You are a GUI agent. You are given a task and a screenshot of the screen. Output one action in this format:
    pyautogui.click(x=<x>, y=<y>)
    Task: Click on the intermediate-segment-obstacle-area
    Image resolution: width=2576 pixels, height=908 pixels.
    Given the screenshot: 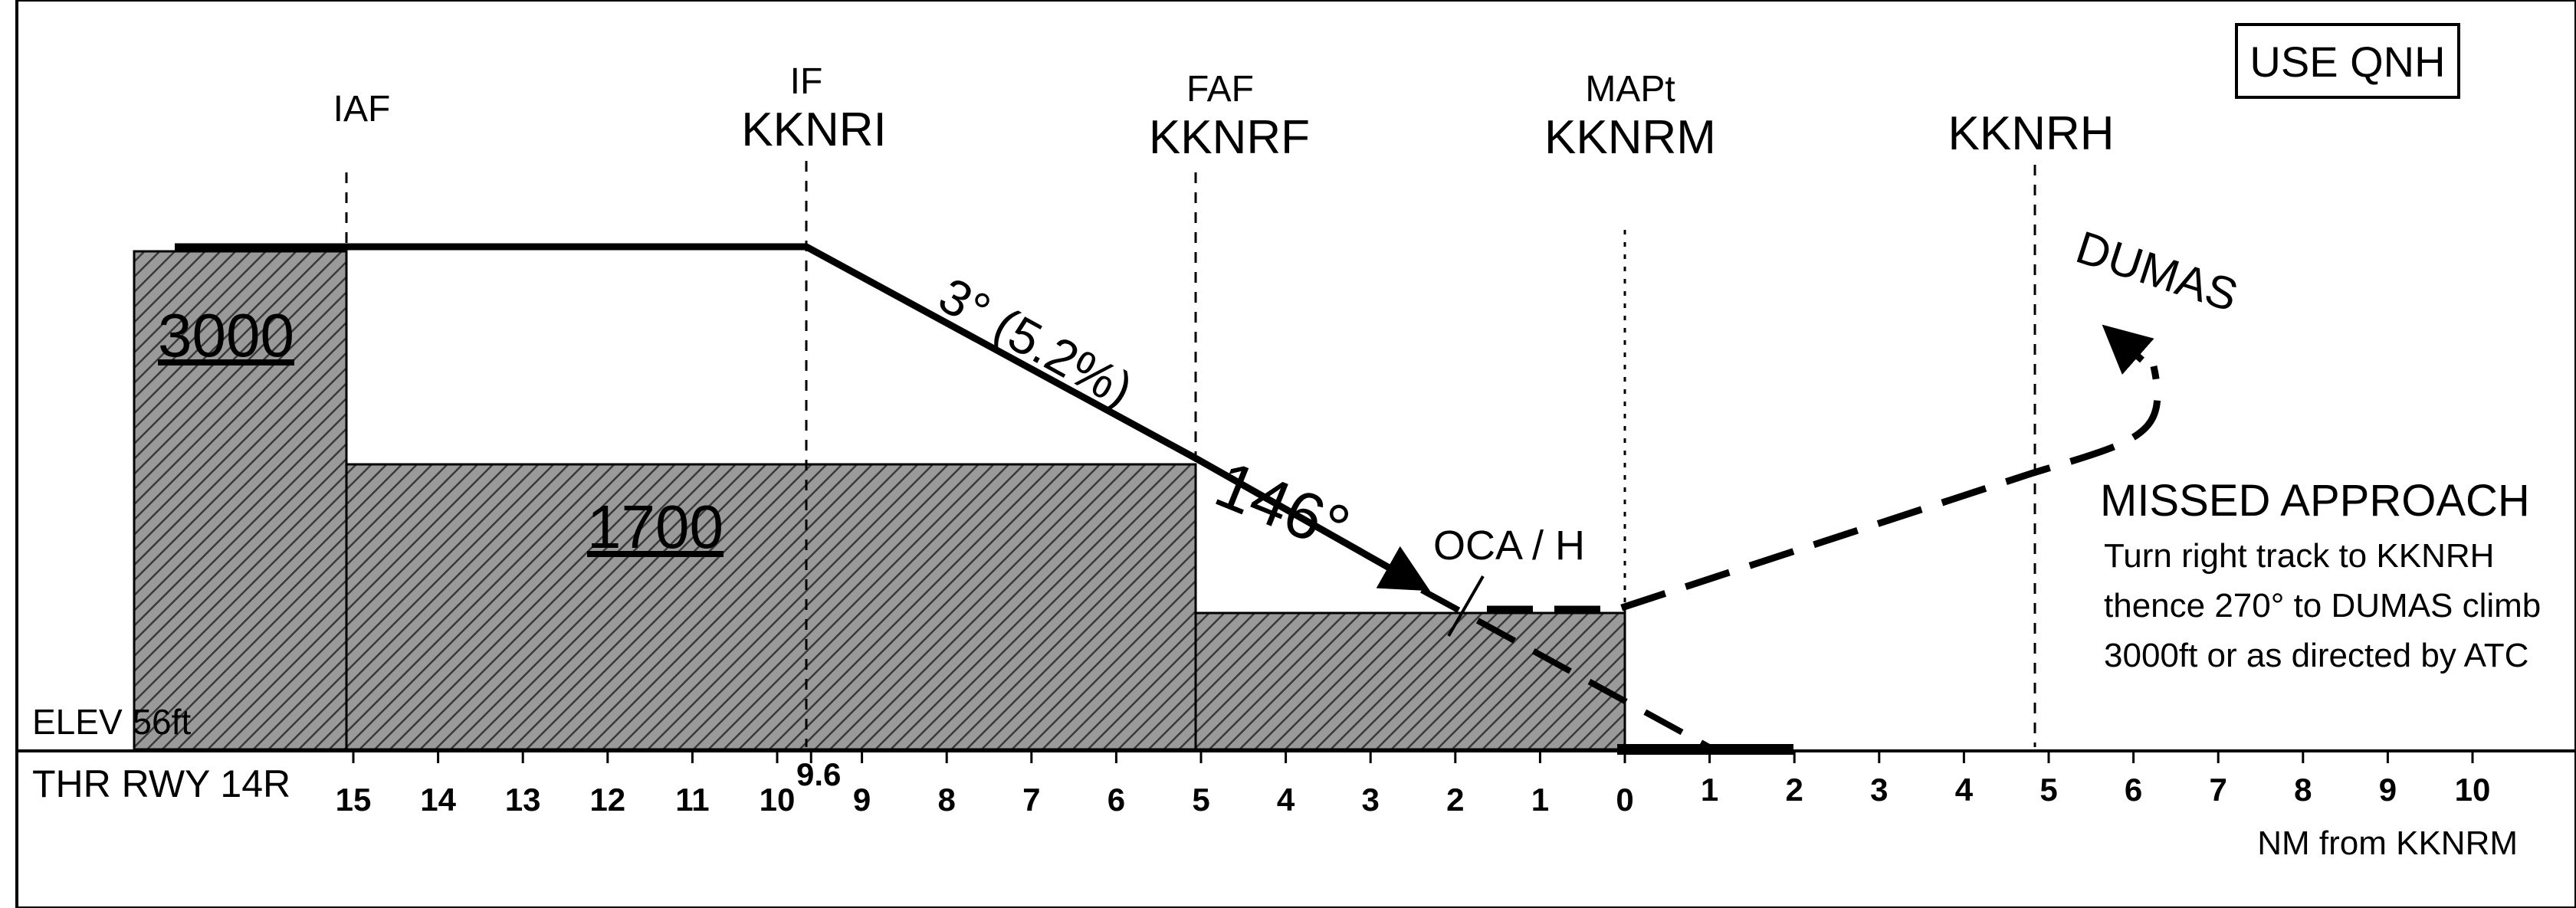 What is the action you would take?
    pyautogui.click(x=771, y=607)
    